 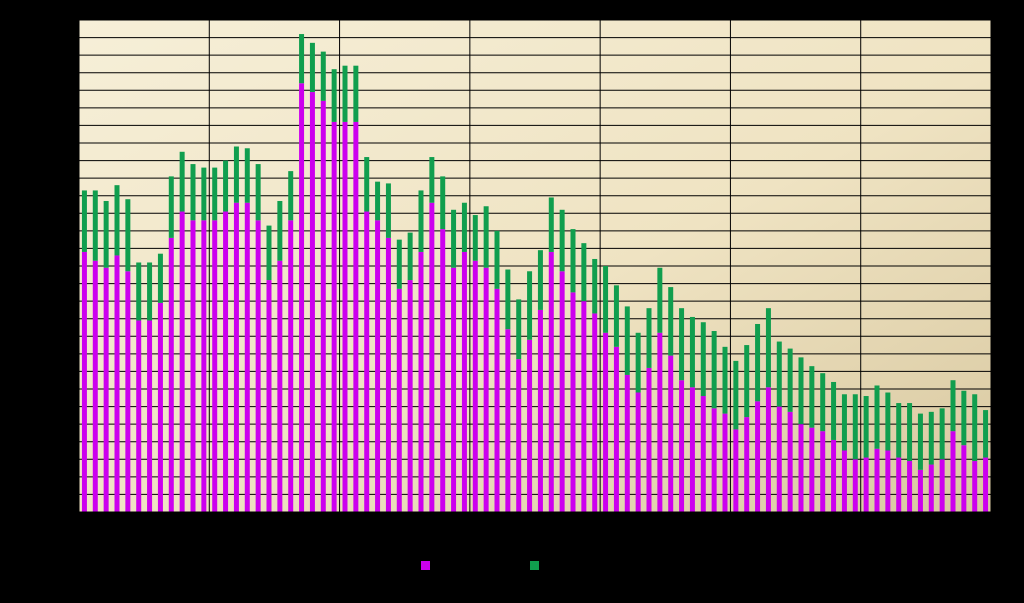 I want to click on legend, so click(x=512, y=565).